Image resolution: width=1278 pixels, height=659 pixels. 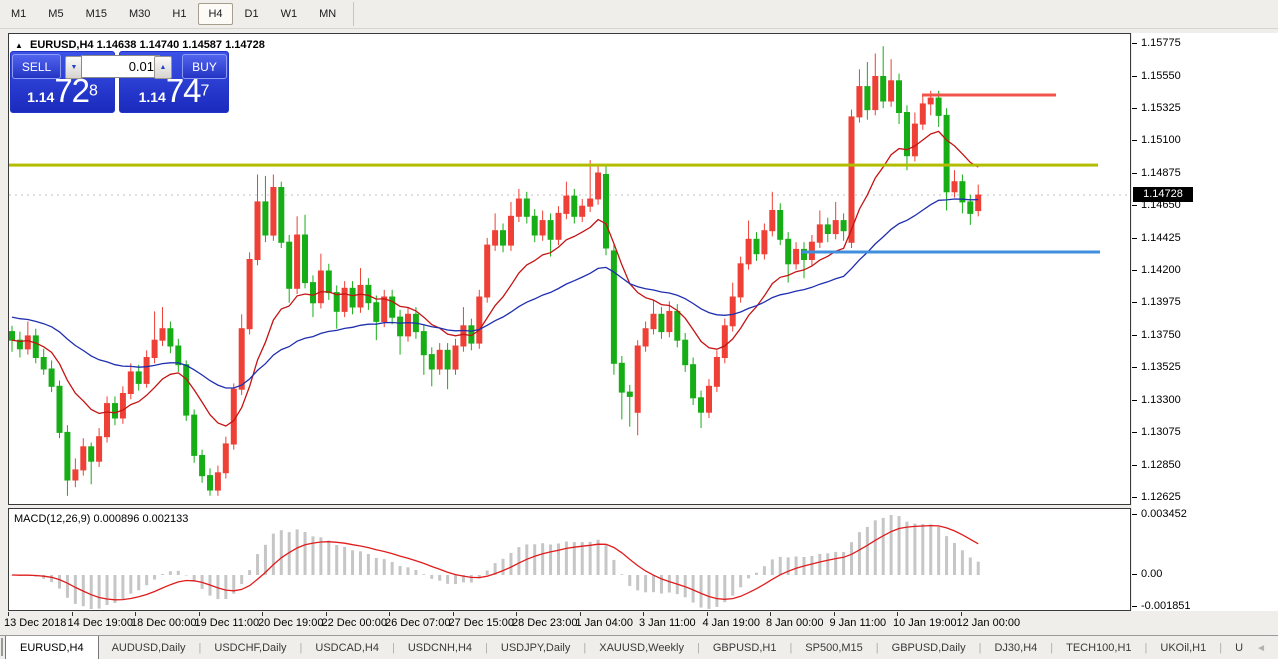 I want to click on time-axis-label: 3 Jan 11:00, so click(x=667, y=623).